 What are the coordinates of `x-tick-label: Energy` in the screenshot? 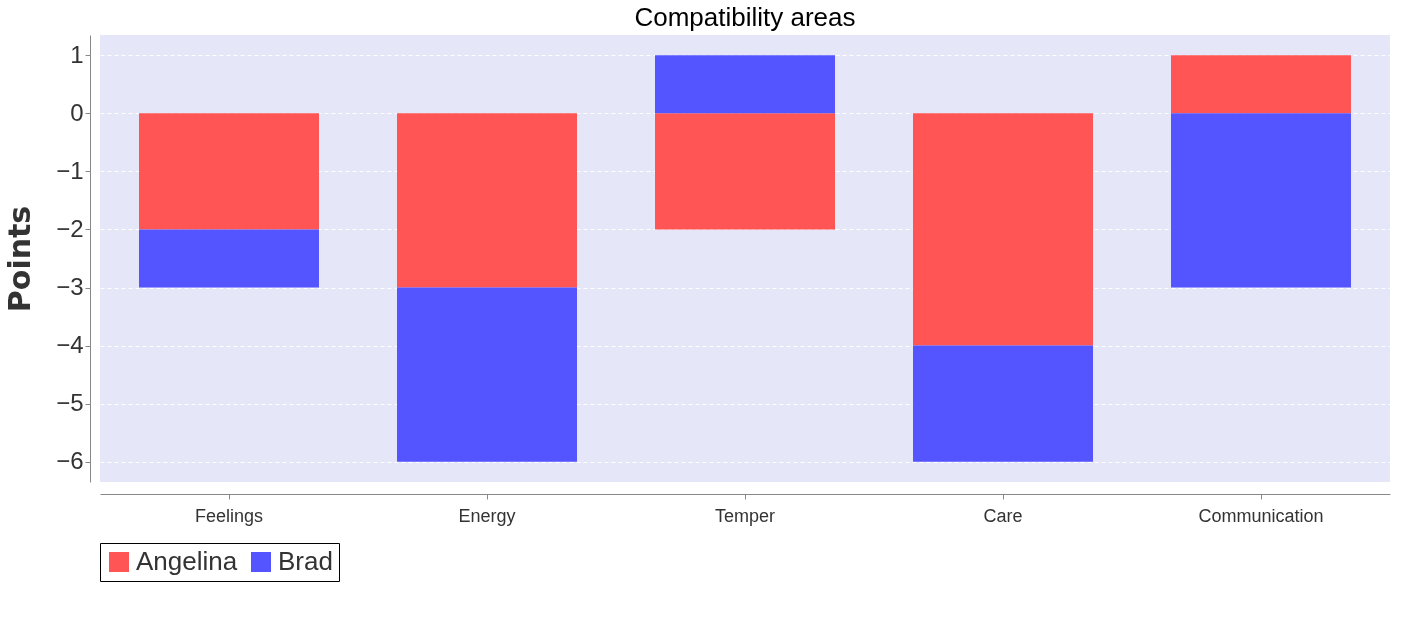 It's located at (487, 515).